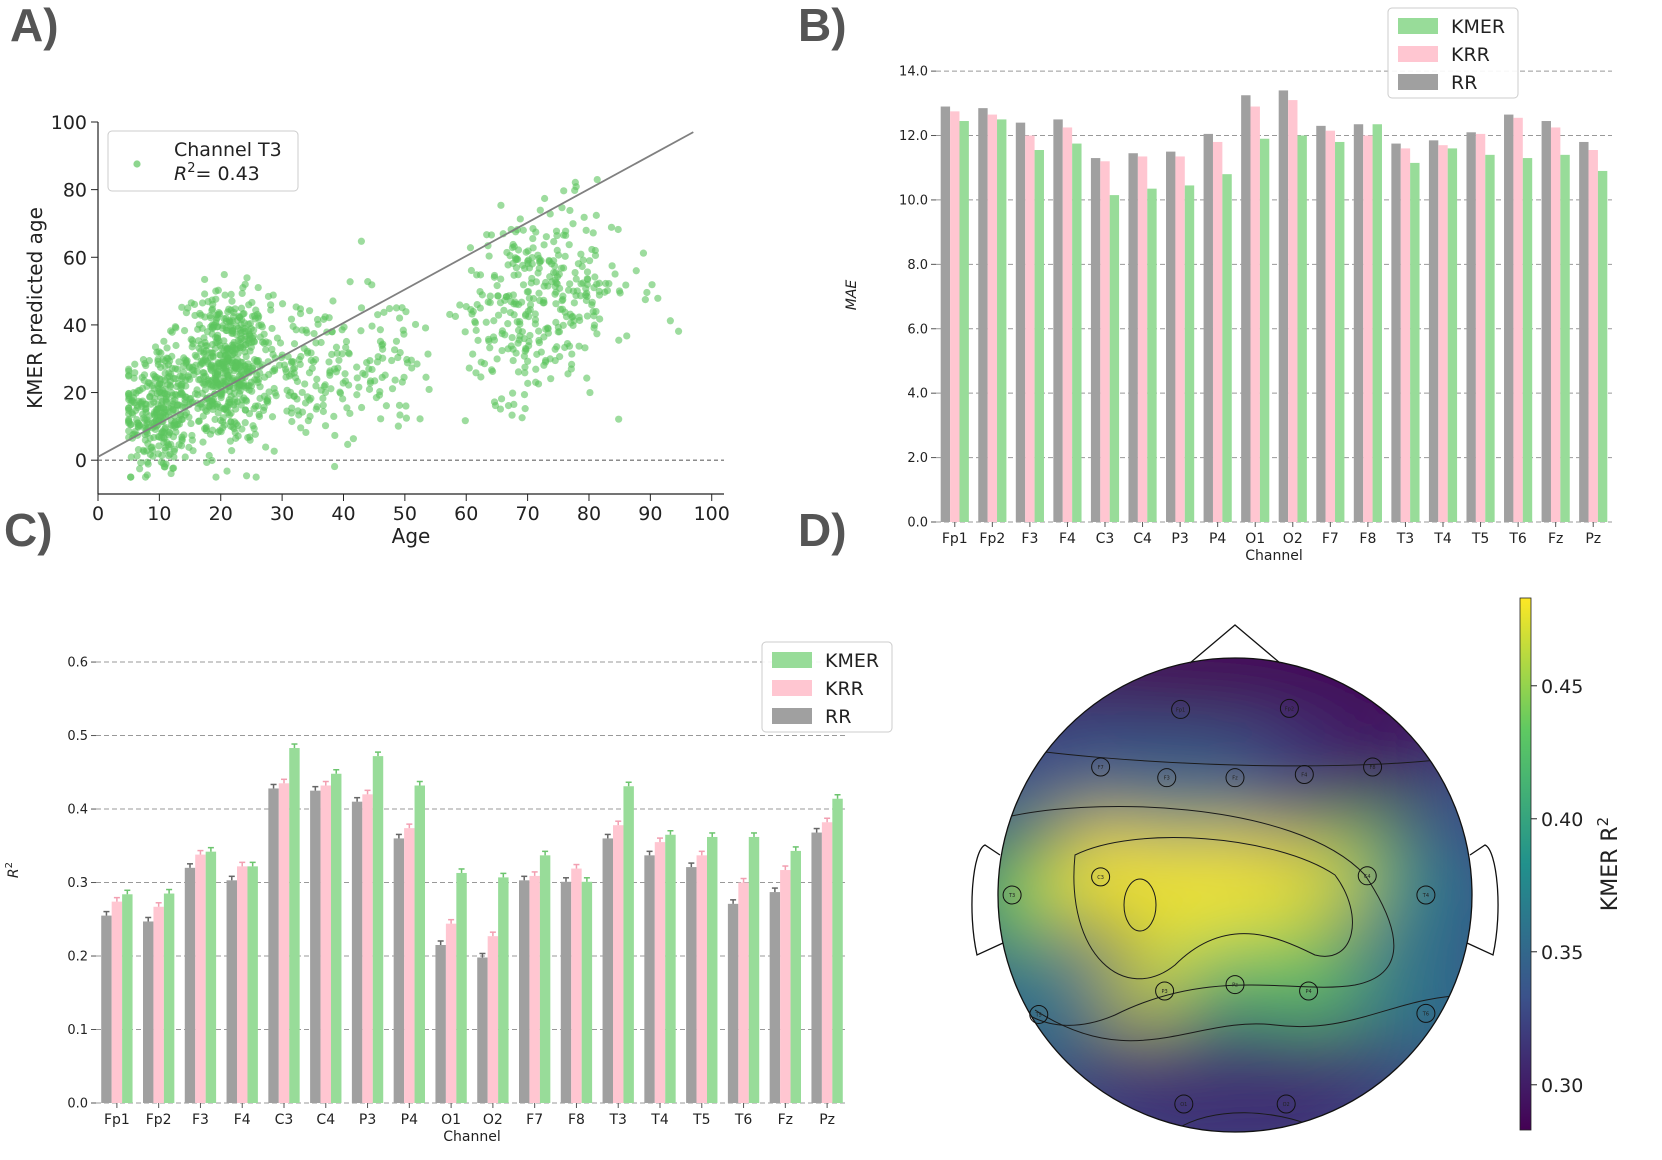  Describe the element at coordinates (1235, 709) in the screenshot. I see `topo-blob-front` at that location.